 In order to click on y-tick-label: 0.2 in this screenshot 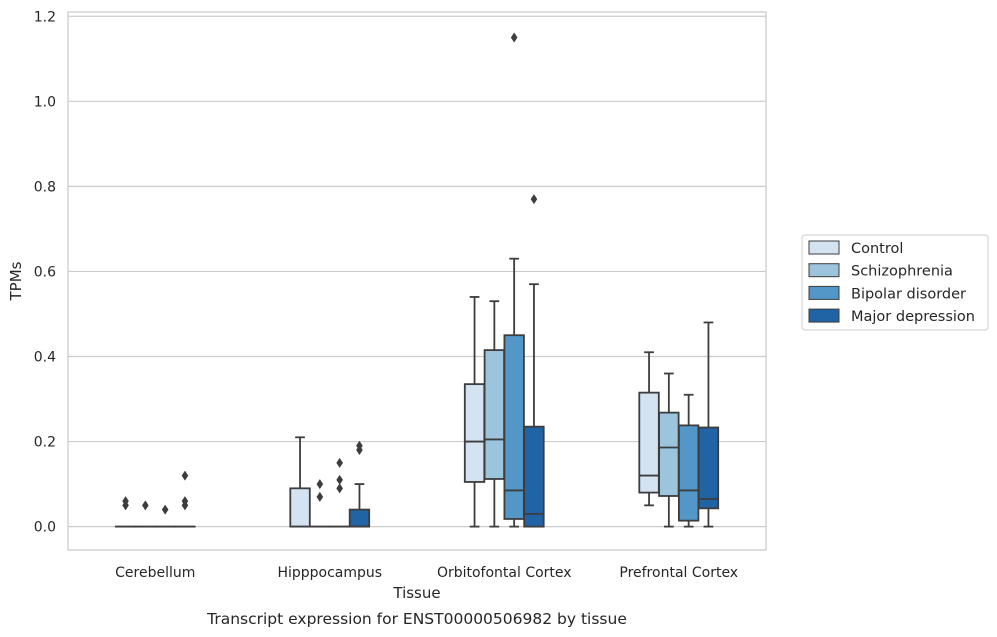, I will do `click(45, 443)`.